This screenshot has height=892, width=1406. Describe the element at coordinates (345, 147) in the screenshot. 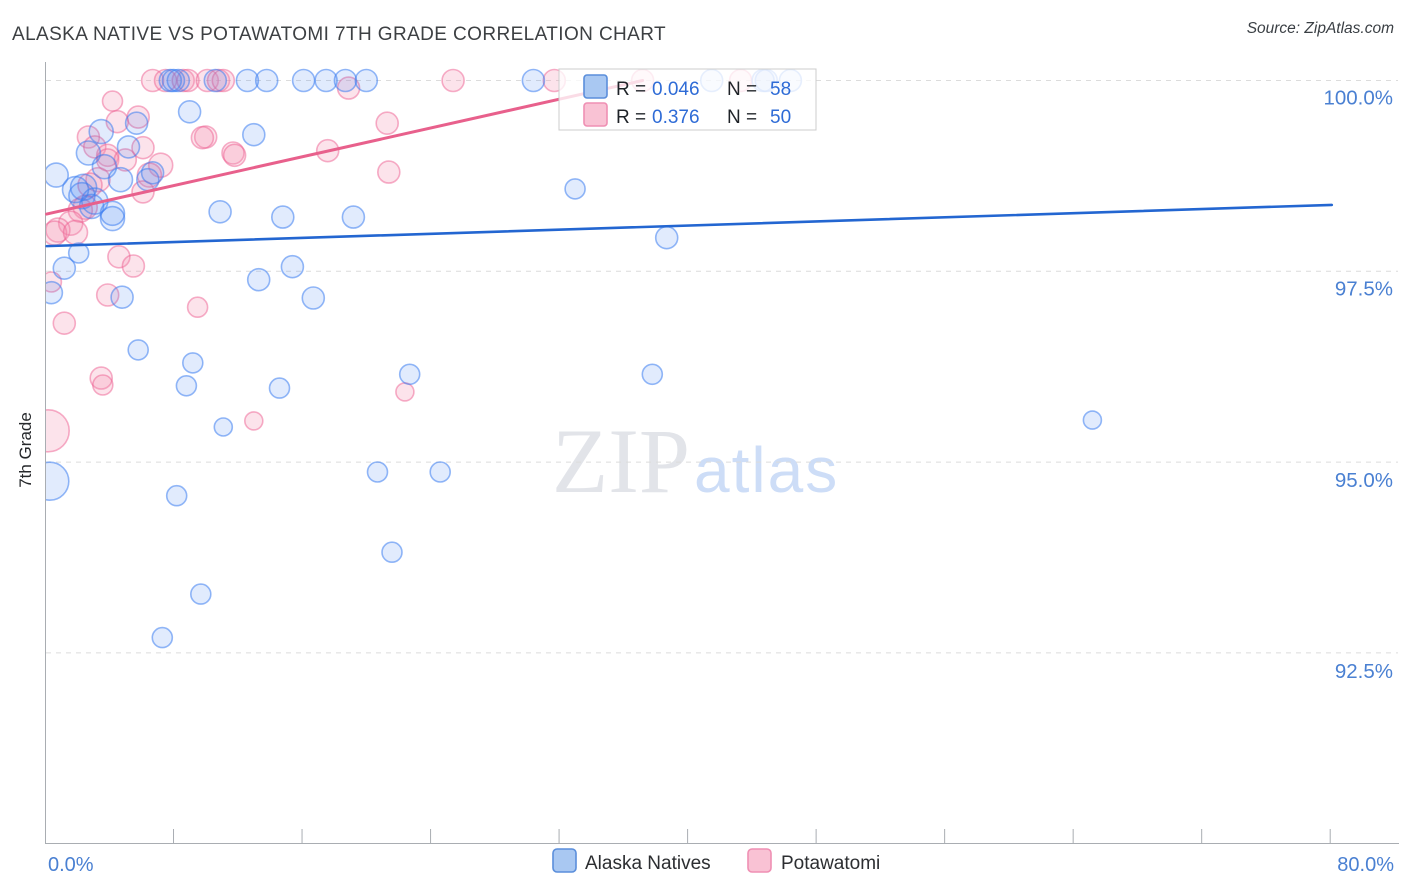

I see `trend-line-potawatomi` at that location.